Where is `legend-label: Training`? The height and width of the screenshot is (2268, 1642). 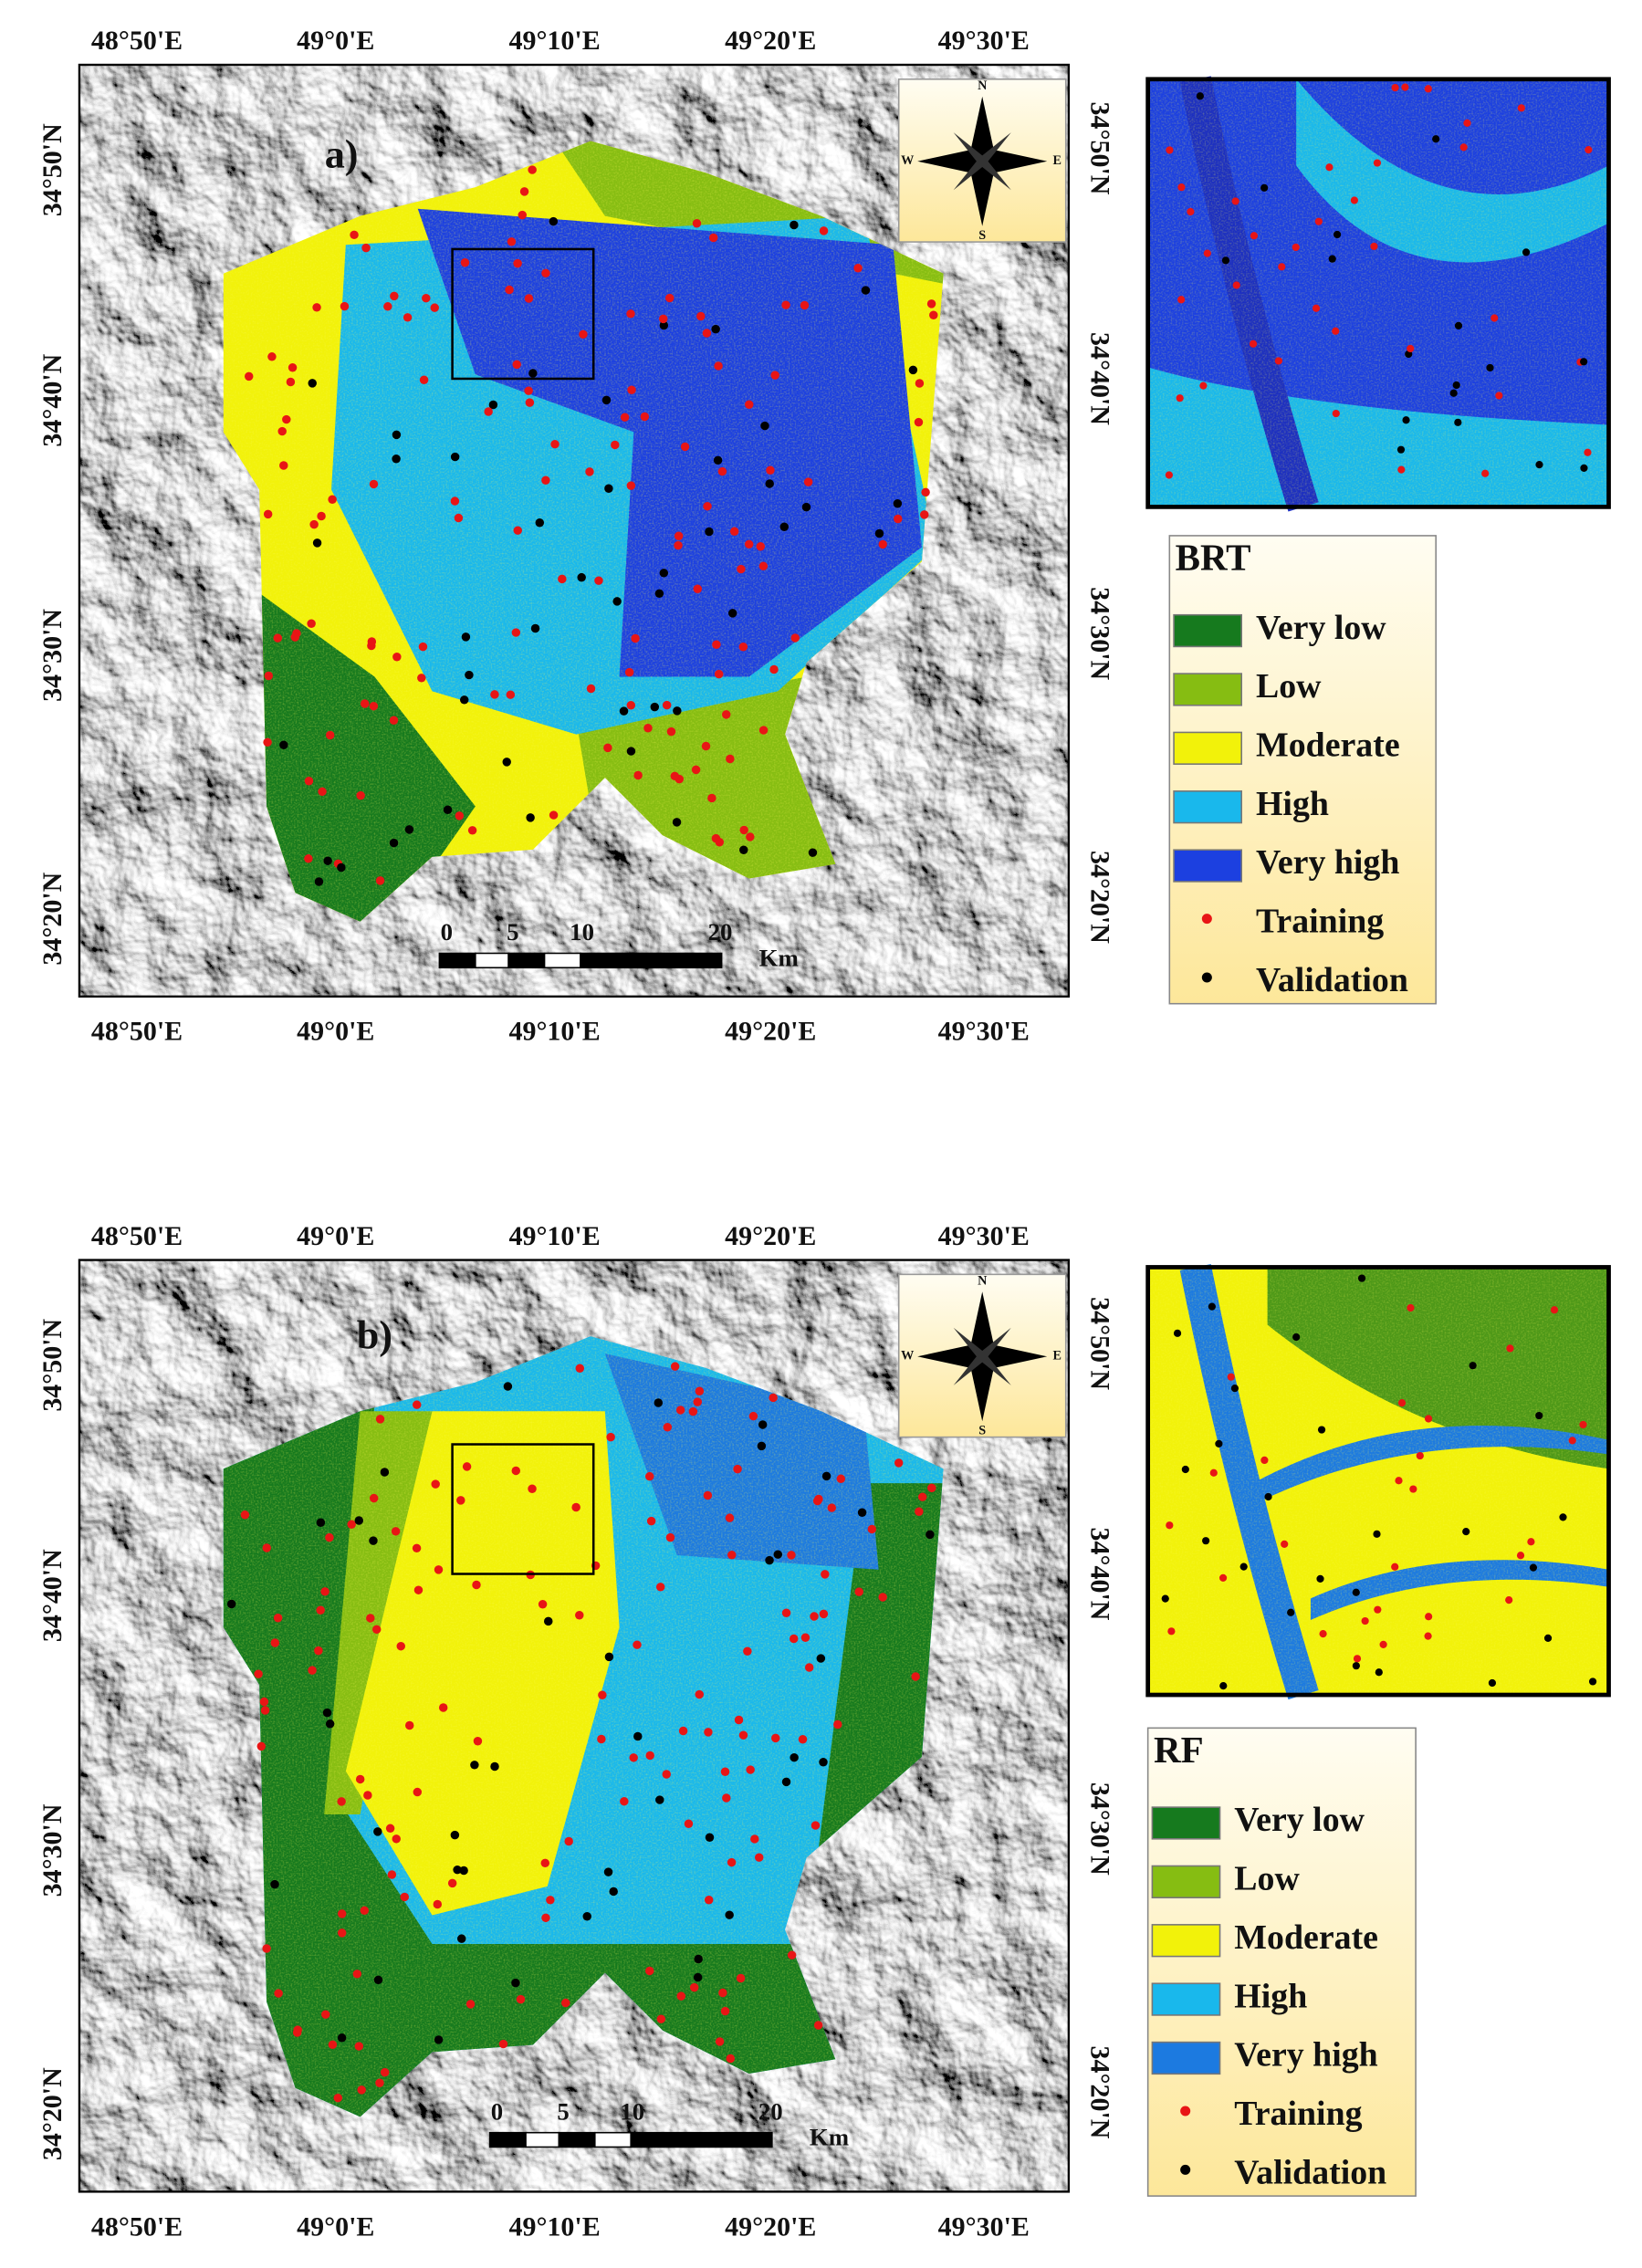
legend-label: Training is located at coordinates (1298, 2114).